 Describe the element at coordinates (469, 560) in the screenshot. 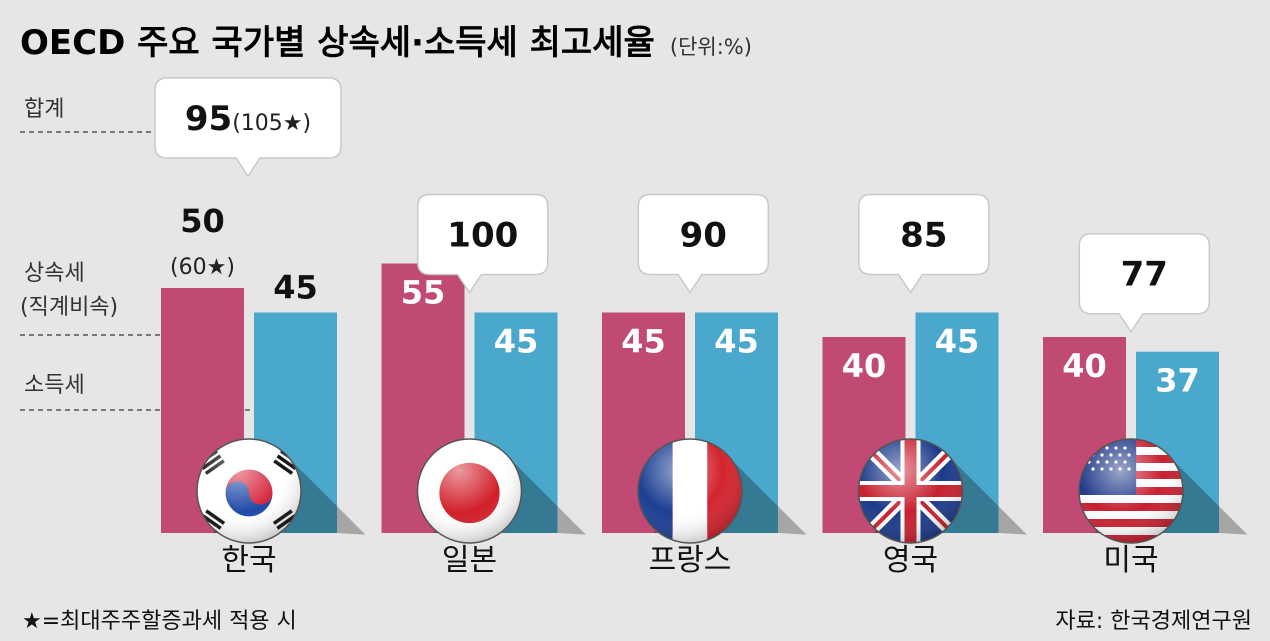

I see `country-label-1: 일본` at that location.